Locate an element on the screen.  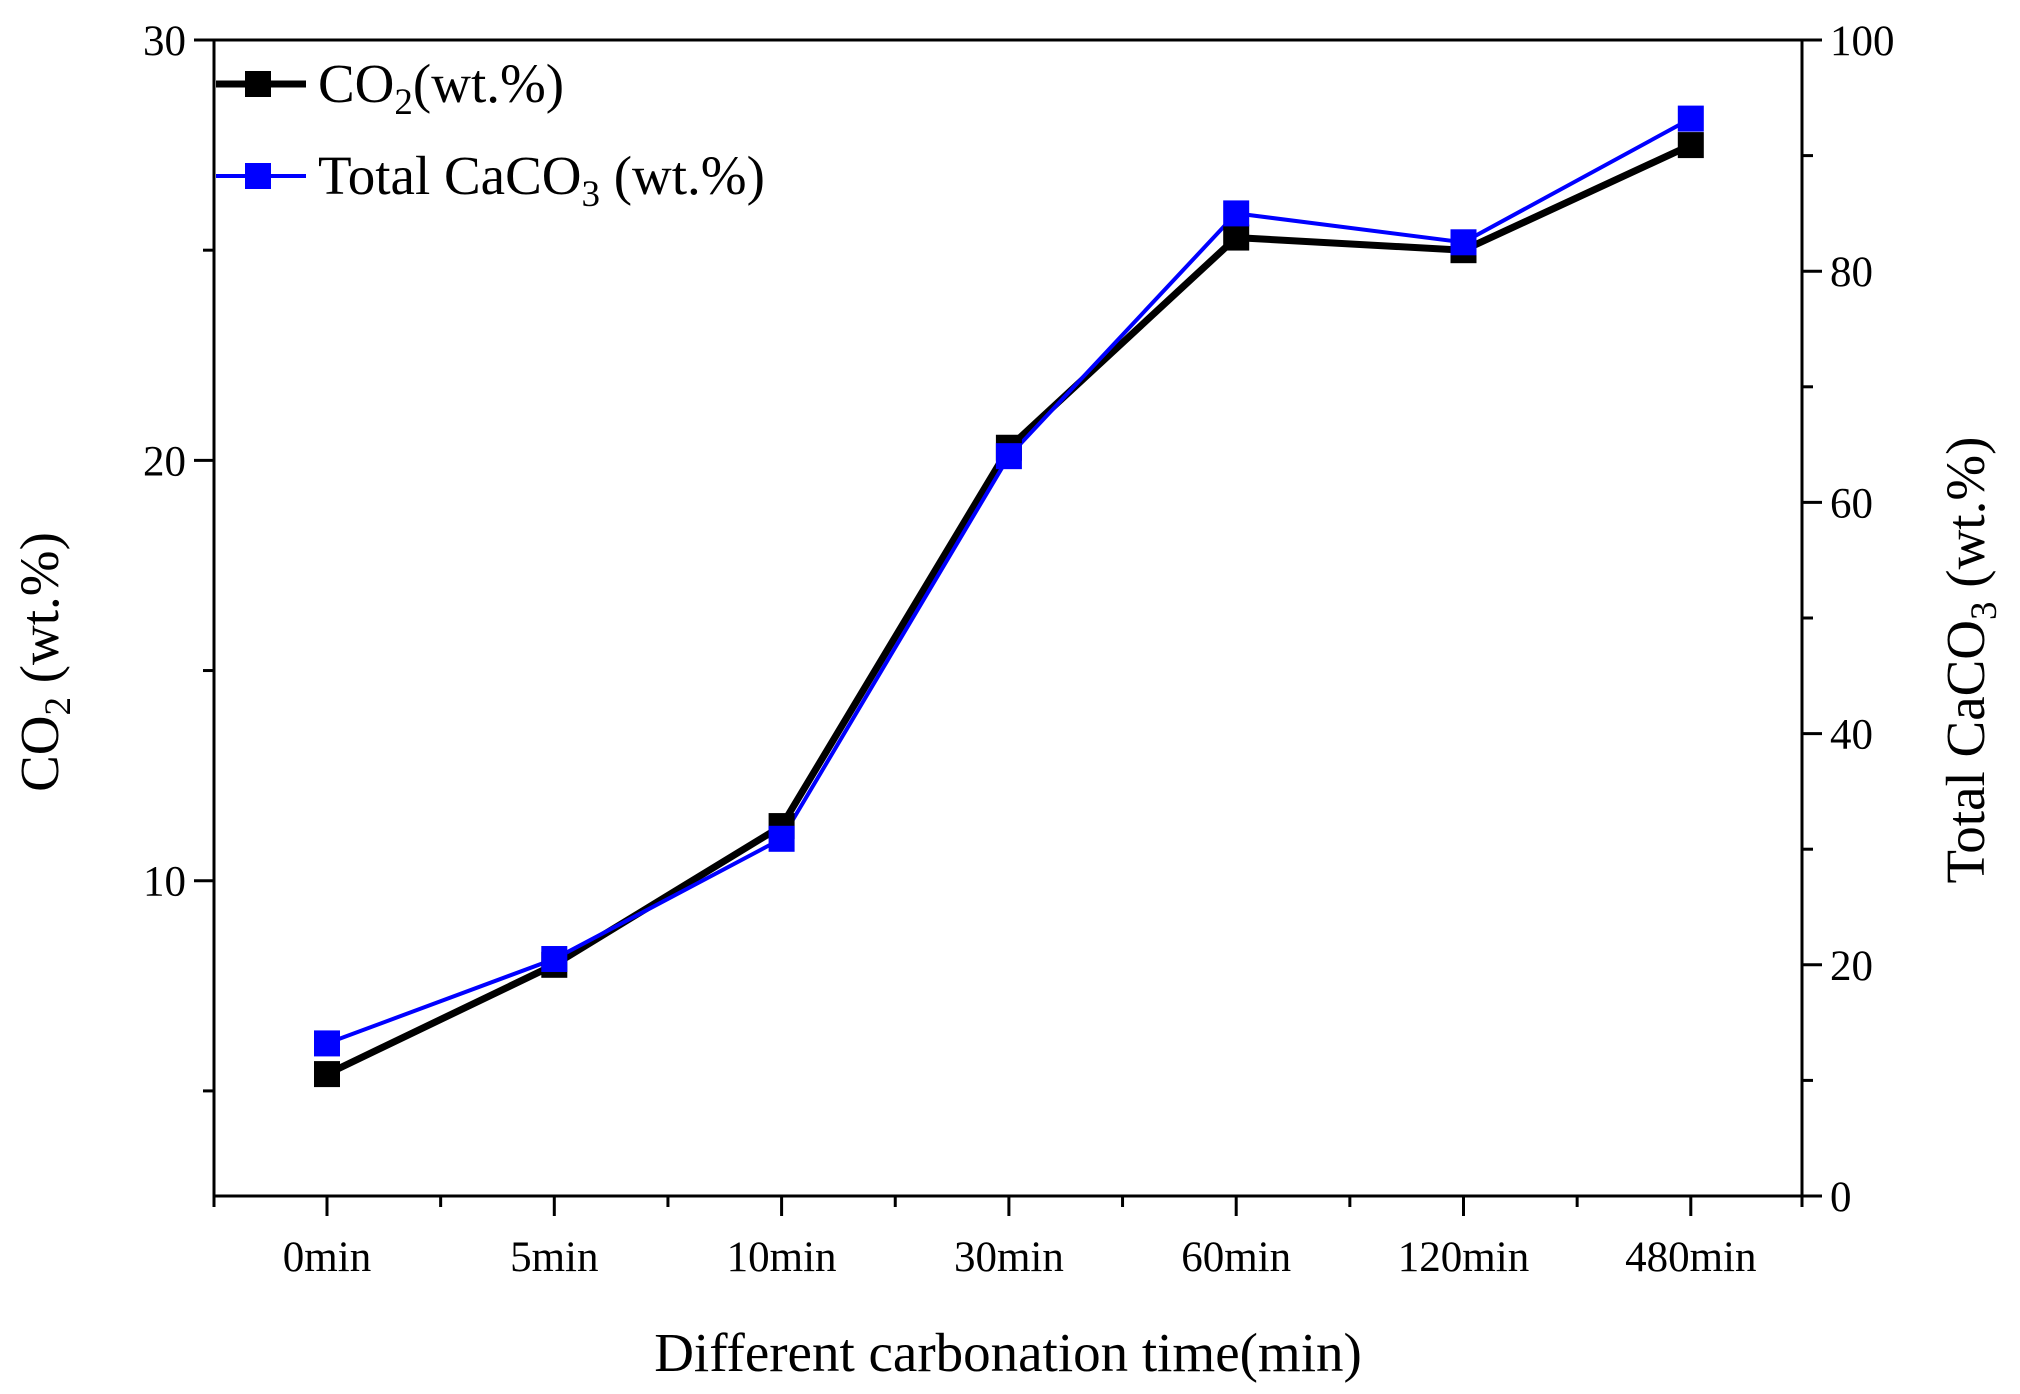
right-tick-label: 60 is located at coordinates (1851, 503).